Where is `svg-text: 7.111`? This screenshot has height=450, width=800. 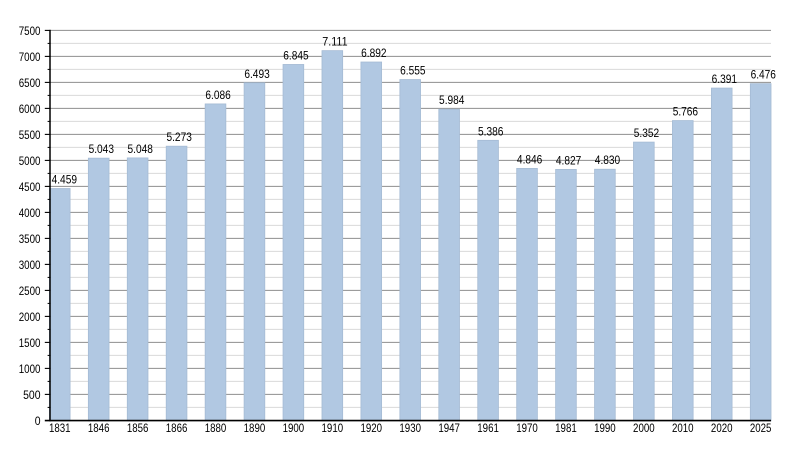 svg-text: 7.111 is located at coordinates (334, 42).